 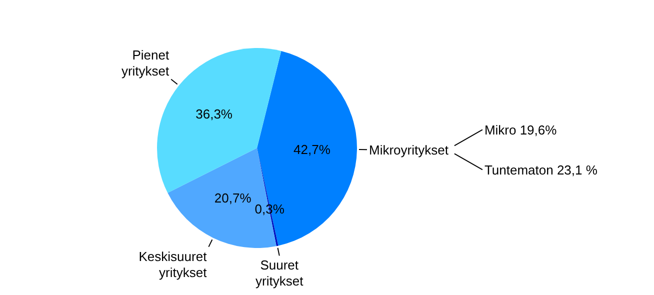 I want to click on text: Tuntematon 23,1 %, so click(x=541, y=170).